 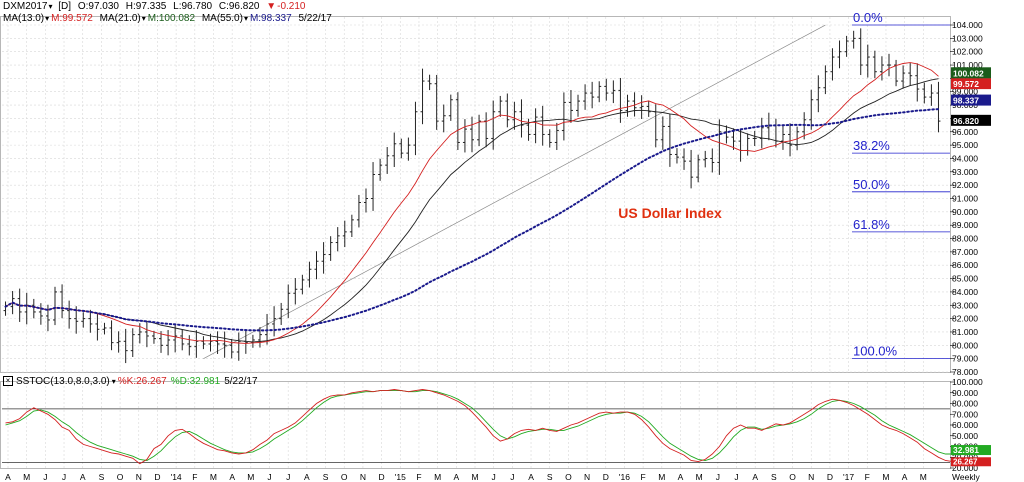 I want to click on ma13-dropdown-icon: ▾, so click(x=47, y=18).